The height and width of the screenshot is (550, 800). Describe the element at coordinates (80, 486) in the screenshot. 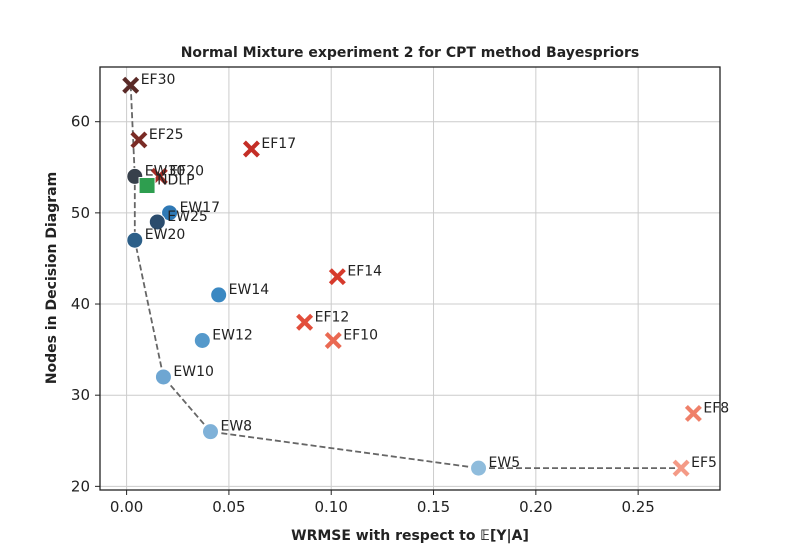

I see `y-tick-label: 20` at that location.